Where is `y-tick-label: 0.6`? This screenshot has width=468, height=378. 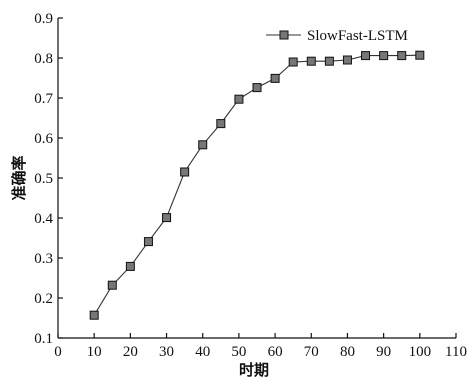
y-tick-label: 0.6 is located at coordinates (43, 139).